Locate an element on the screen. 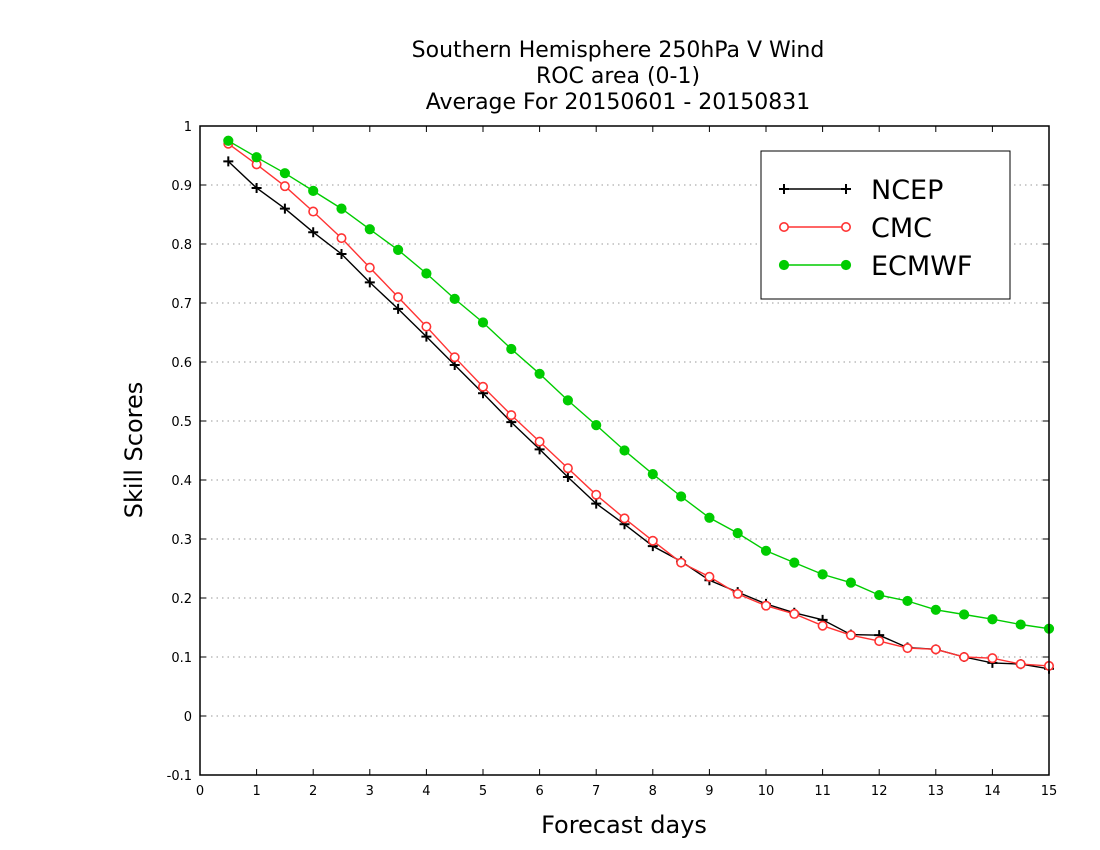 The width and height of the screenshot is (1100, 850). legend-label: NCEP is located at coordinates (907, 190).